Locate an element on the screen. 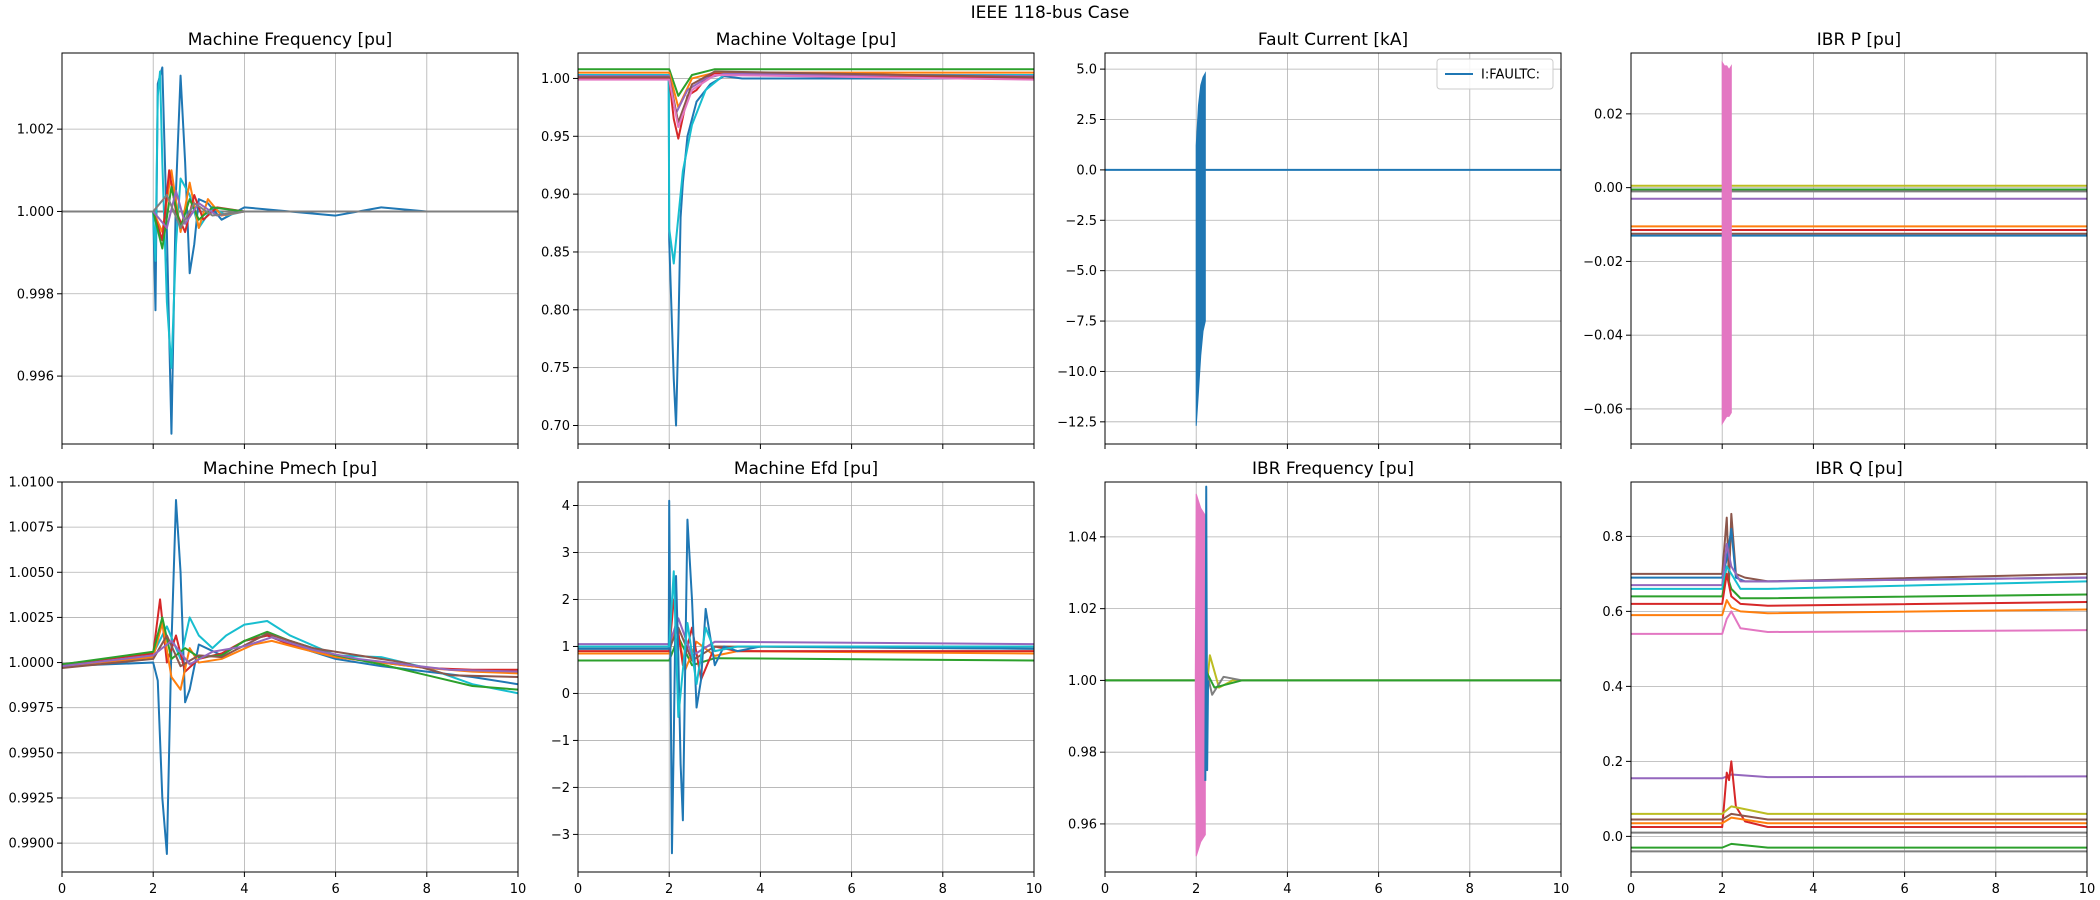  panel-title: Machine Voltage [pu] is located at coordinates (806, 40).